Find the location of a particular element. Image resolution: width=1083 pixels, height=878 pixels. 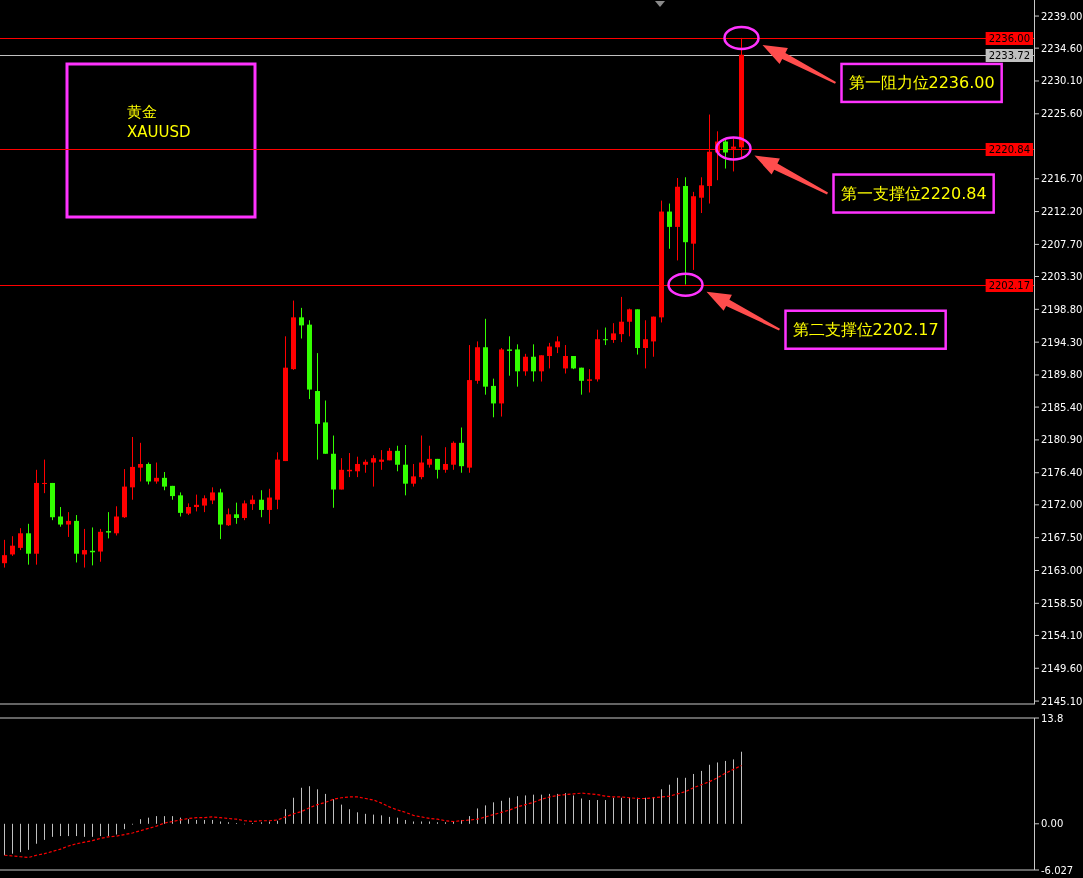

y-tick-label: 2154.10 is located at coordinates (1062, 635).